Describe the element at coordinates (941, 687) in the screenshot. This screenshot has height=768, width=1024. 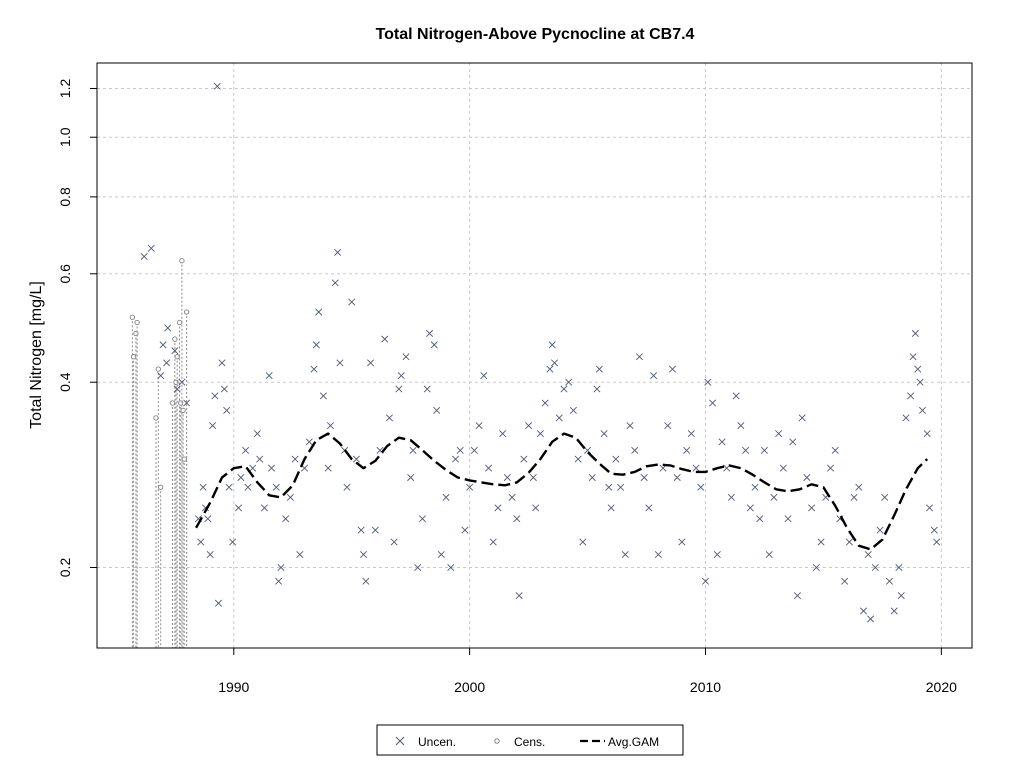
I see `x-tick-label: 2020` at that location.